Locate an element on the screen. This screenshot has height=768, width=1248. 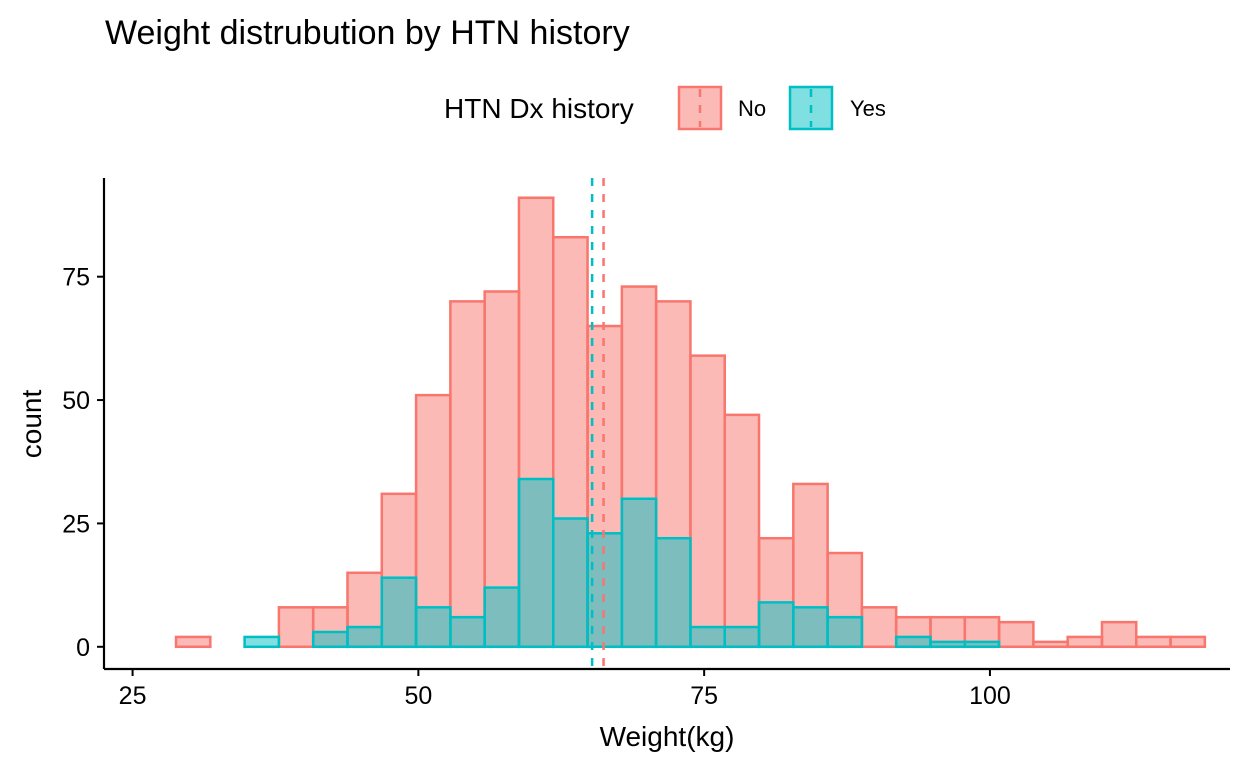
y-axis-title: count is located at coordinates (31, 424).